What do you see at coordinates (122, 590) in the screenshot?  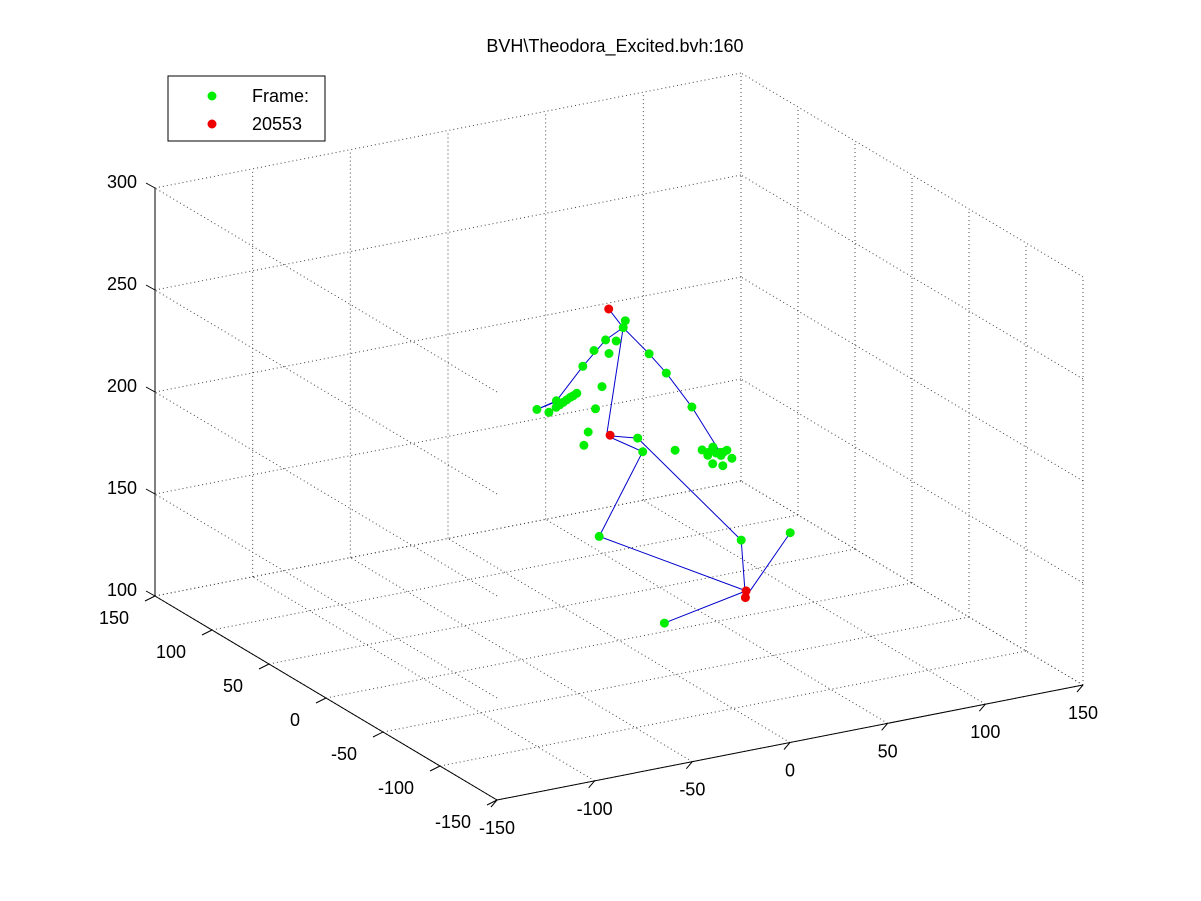 I see `z-tick-label: 100` at bounding box center [122, 590].